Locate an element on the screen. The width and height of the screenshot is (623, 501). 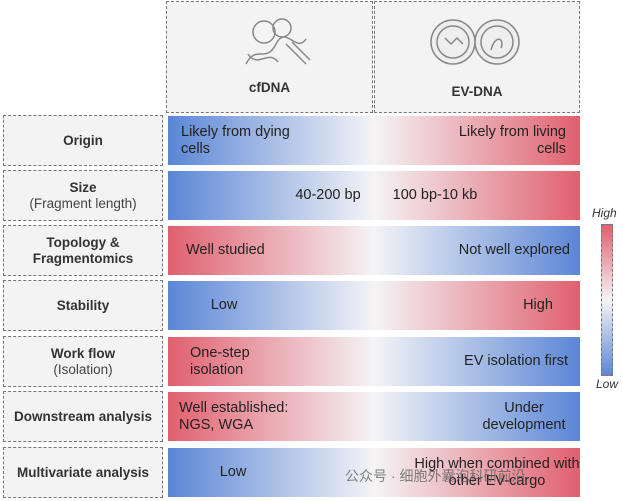
cell-text: Well established: NGS, WGA is located at coordinates (234, 416).